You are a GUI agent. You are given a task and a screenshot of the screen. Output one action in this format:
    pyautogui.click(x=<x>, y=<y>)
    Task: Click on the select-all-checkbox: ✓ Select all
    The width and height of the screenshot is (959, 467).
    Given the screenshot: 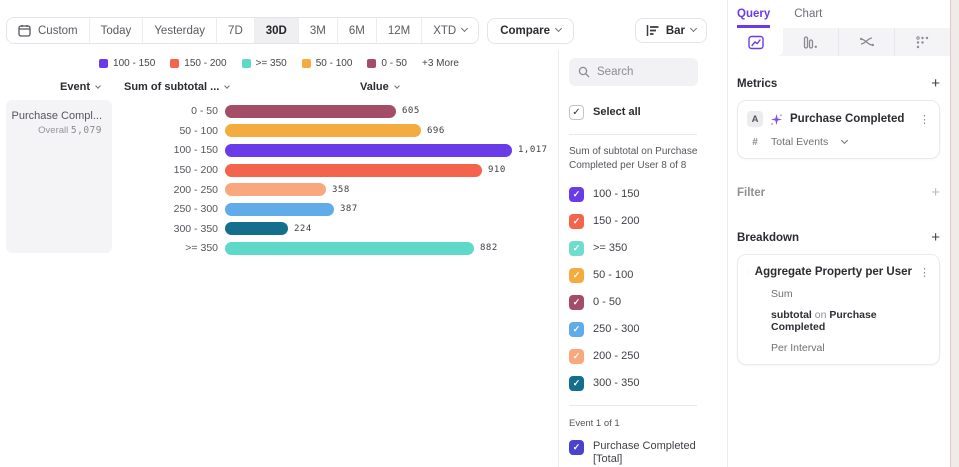 What is the action you would take?
    pyautogui.click(x=648, y=112)
    